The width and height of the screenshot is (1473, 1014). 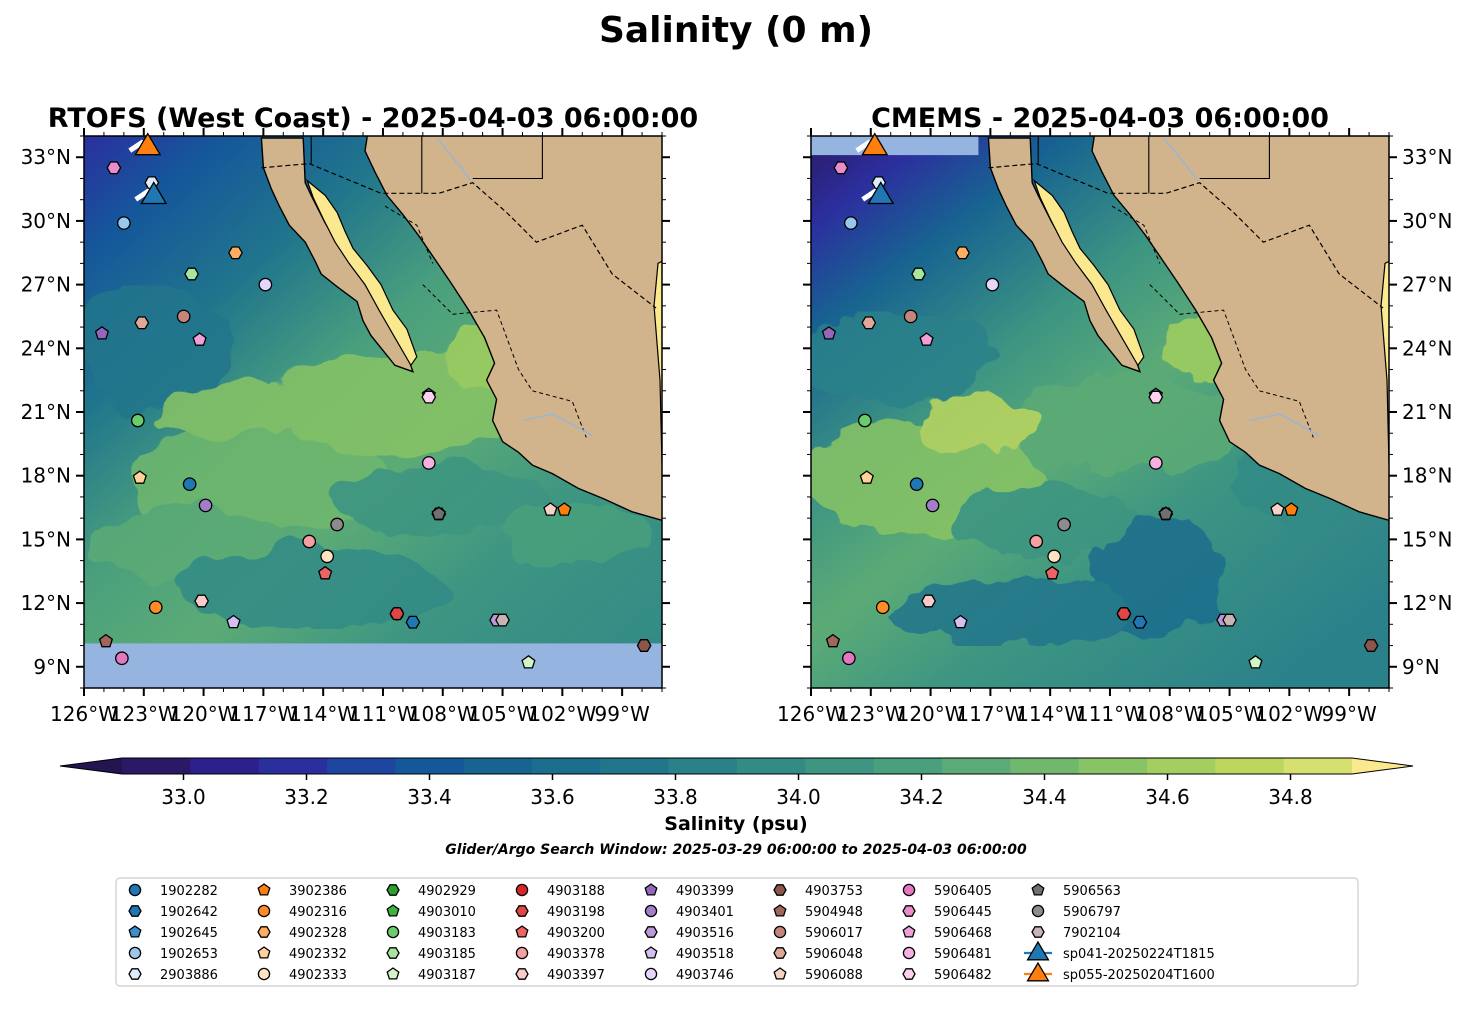 What do you see at coordinates (189, 891) in the screenshot?
I see `legend-label: 1902282` at bounding box center [189, 891].